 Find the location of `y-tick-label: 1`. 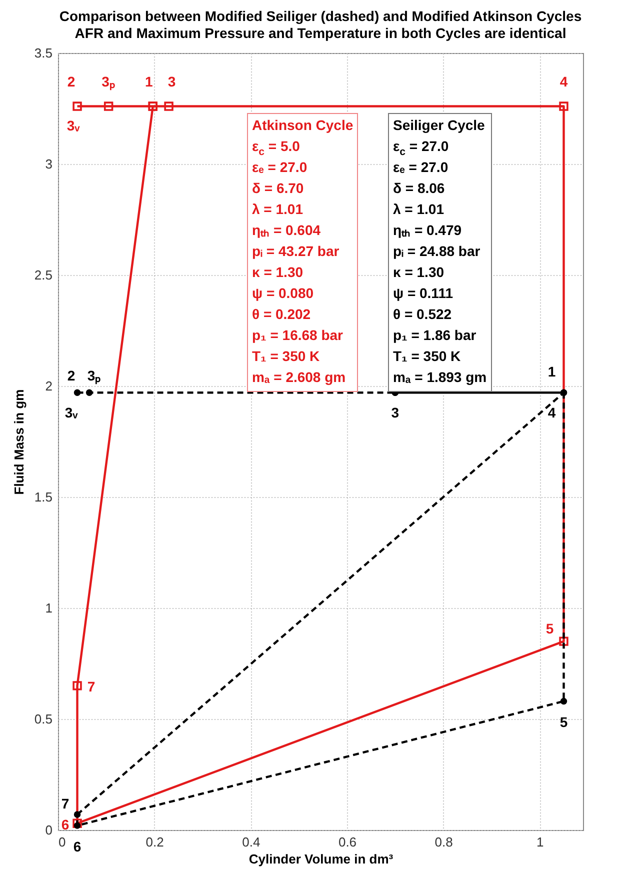

y-tick-label: 1 is located at coordinates (48, 608).